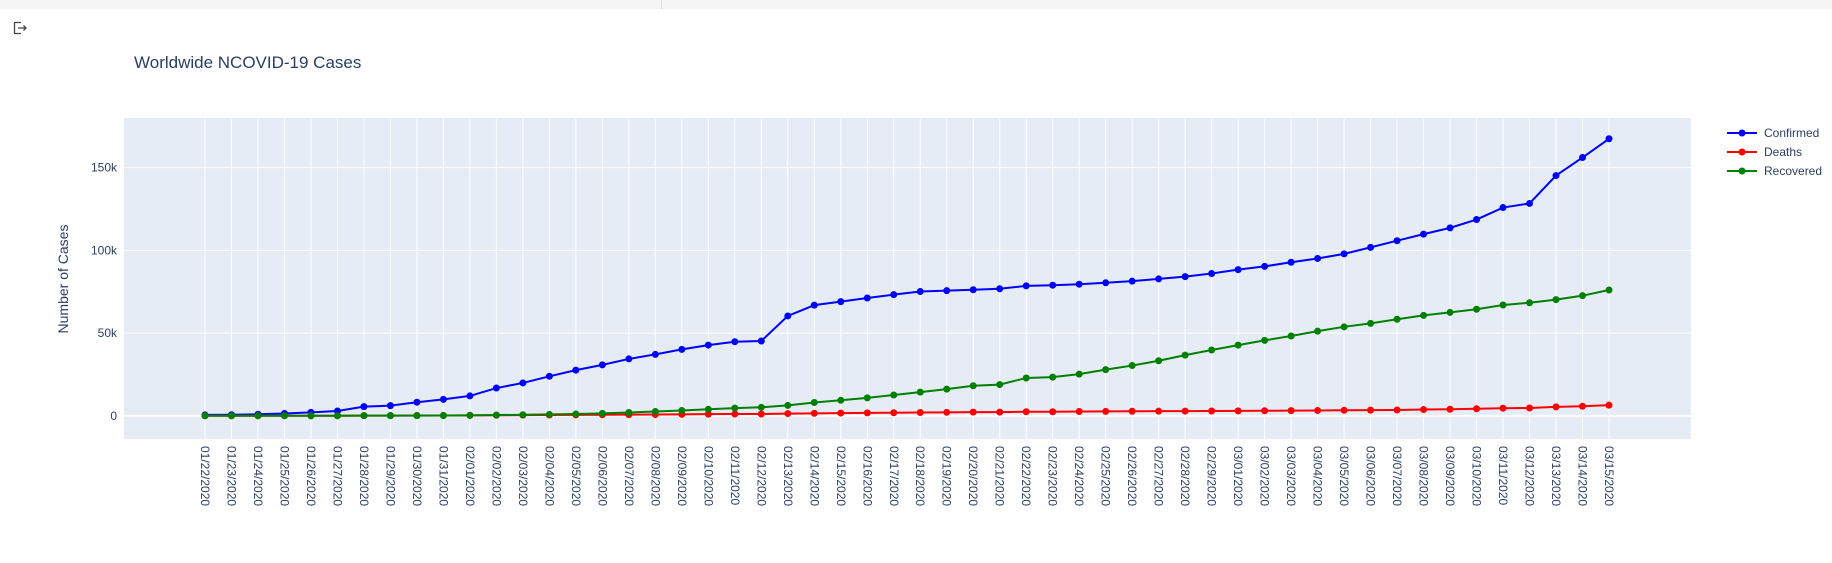 The height and width of the screenshot is (563, 1832). What do you see at coordinates (1774, 171) in the screenshot?
I see `legend-item-recovered: Recovered` at bounding box center [1774, 171].